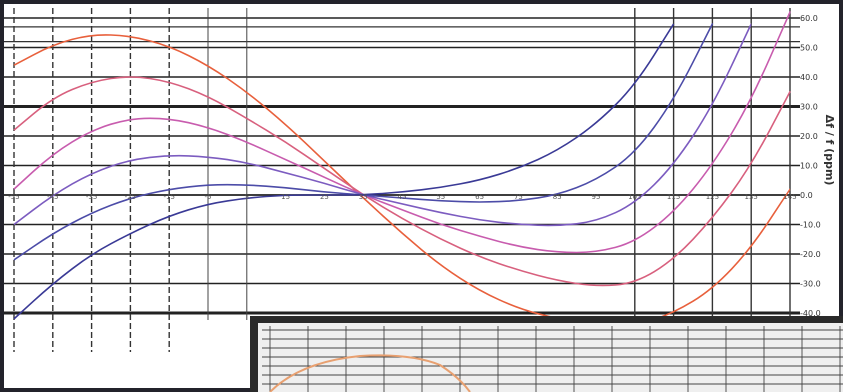 Image resolution: width=843 pixels, height=392 pixels. What do you see at coordinates (596, 197) in the screenshot?
I see `x-tick-label: 95` at bounding box center [596, 197].